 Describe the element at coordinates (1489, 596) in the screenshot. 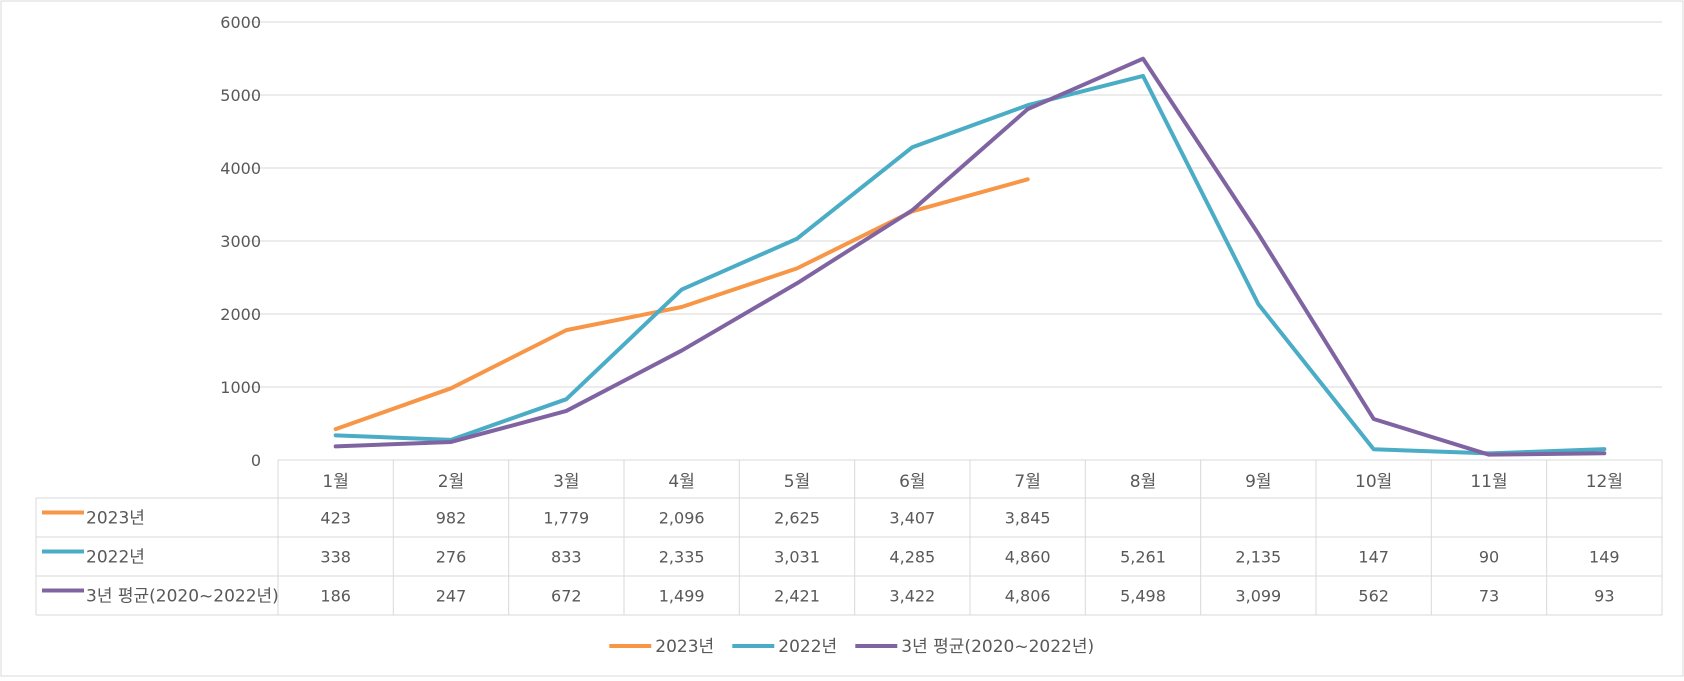

I see `data-table-cell: 73` at that location.